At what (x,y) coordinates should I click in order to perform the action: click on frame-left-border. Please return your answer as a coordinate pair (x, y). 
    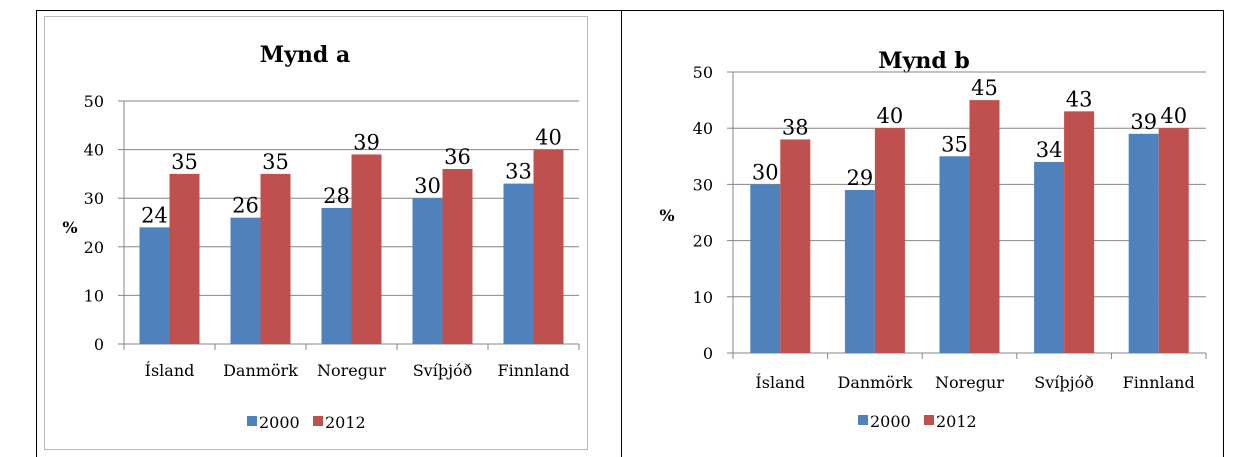
    Looking at the image, I should click on (36, 233).